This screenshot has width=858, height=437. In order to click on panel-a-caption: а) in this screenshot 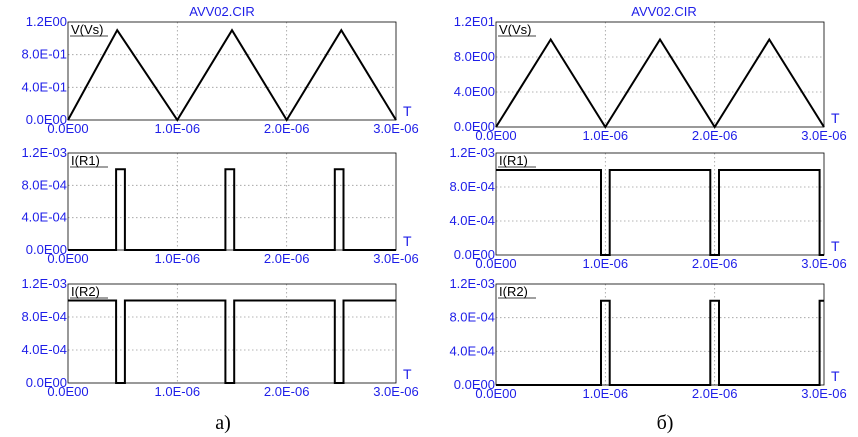, I will do `click(223, 423)`.